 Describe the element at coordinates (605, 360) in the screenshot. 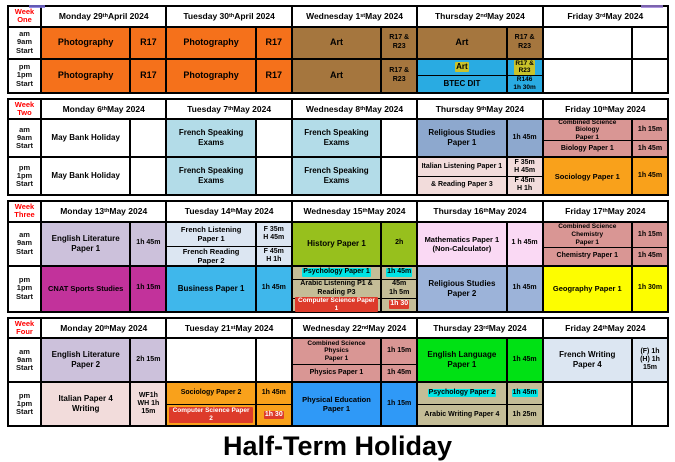

I see `exam-entry: French Writing Paper 4 (F) 1h (H) 1h 15m` at that location.